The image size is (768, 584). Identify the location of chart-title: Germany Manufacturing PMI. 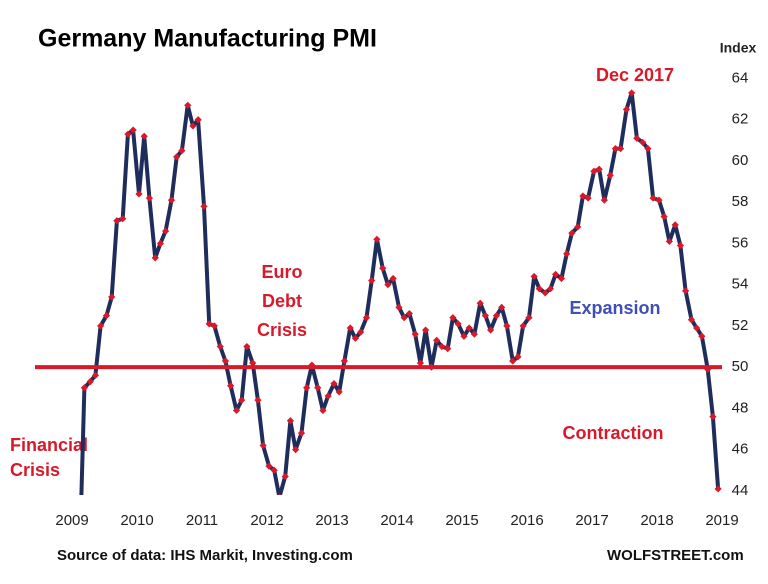
(207, 39).